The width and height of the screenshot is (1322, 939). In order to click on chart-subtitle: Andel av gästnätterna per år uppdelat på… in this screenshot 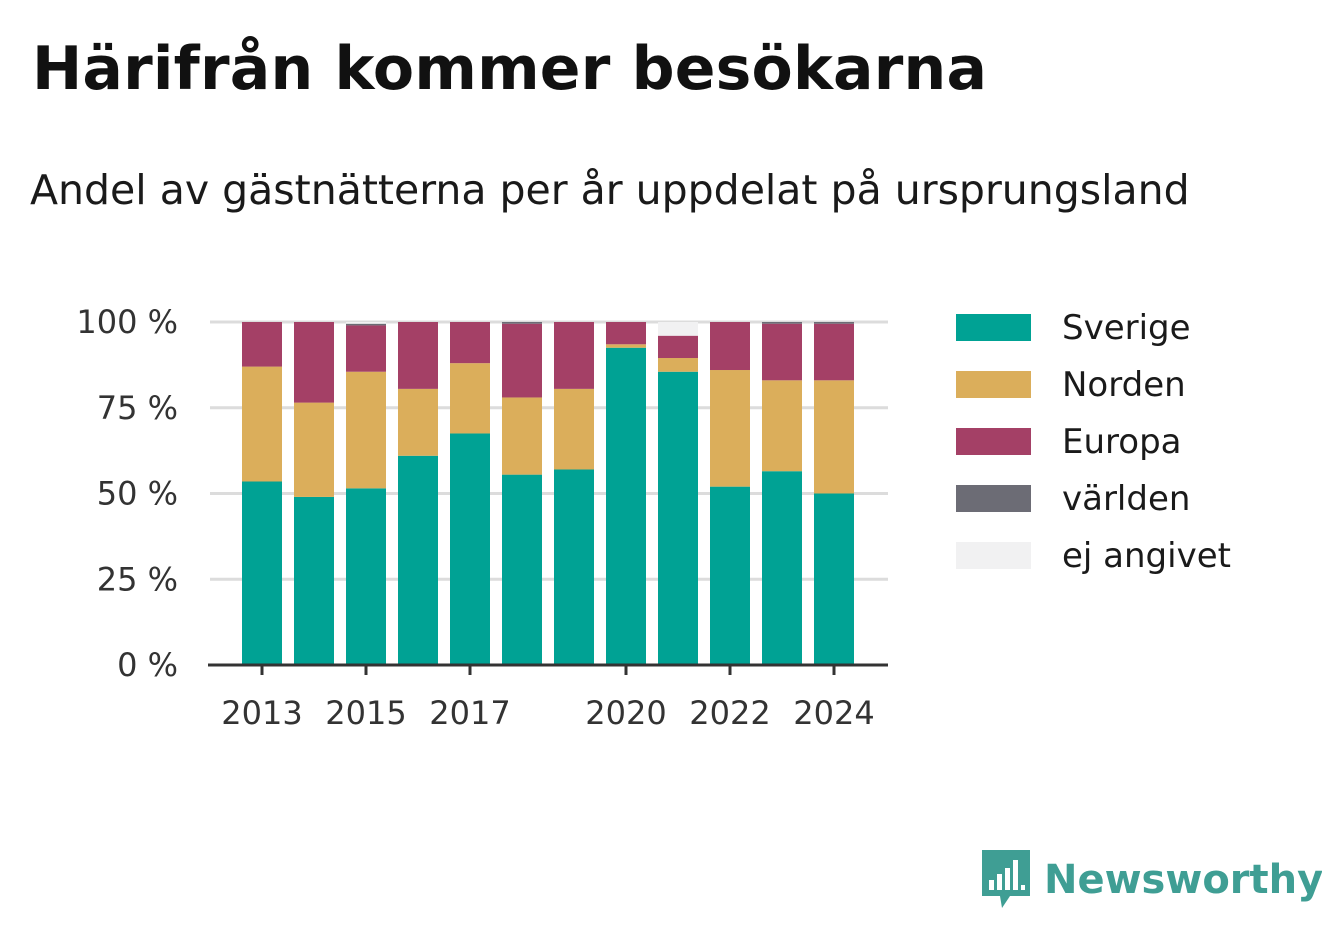, I will do `click(610, 190)`.